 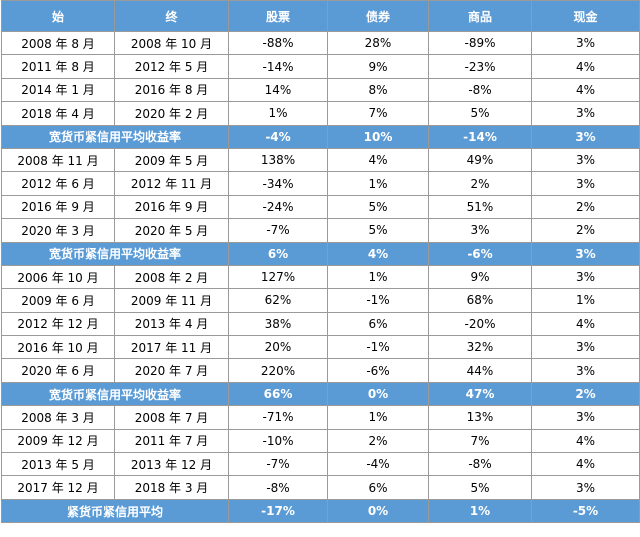 I want to click on start-cell: 2017 年 12 月, so click(x=58, y=487).